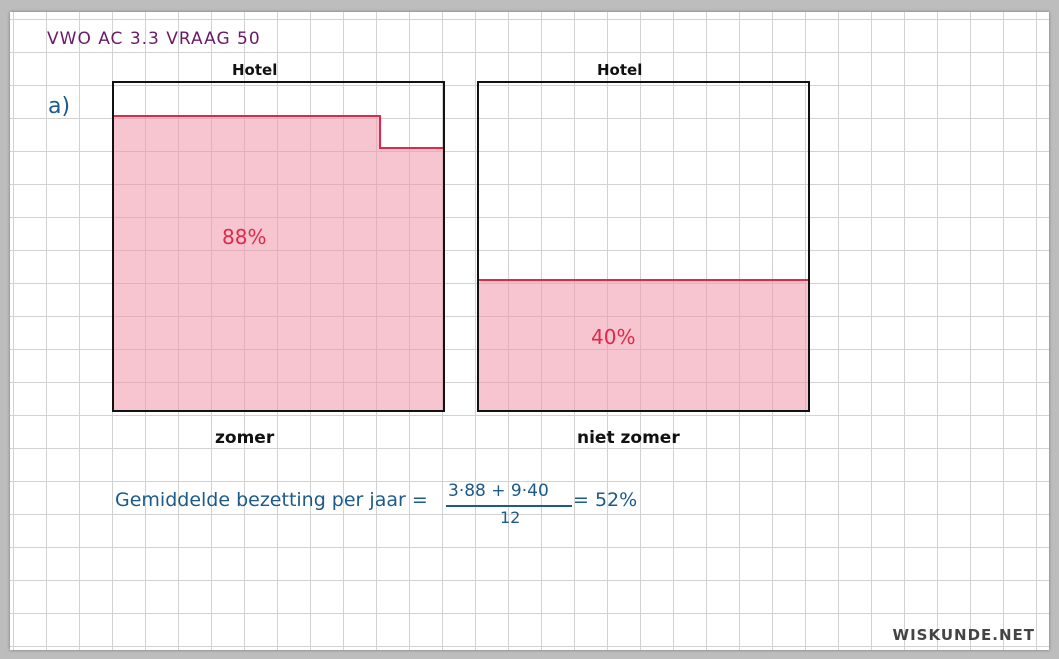 Image resolution: width=1059 pixels, height=659 pixels. What do you see at coordinates (628, 438) in the screenshot?
I see `caption-non-summer: niet zomer` at bounding box center [628, 438].